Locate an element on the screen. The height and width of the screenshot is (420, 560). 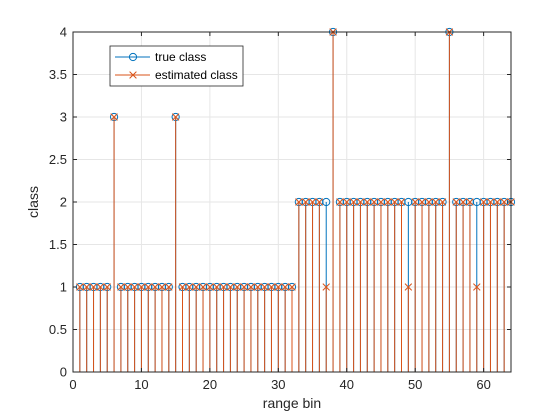
legend: true class estimated class is located at coordinates (176, 66).